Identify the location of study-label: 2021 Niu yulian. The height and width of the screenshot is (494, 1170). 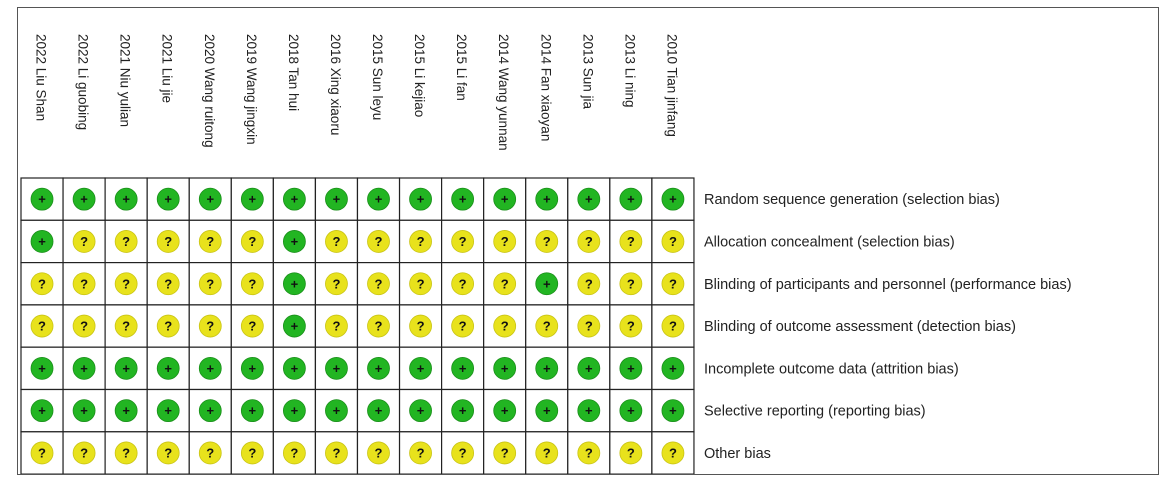
(125, 80).